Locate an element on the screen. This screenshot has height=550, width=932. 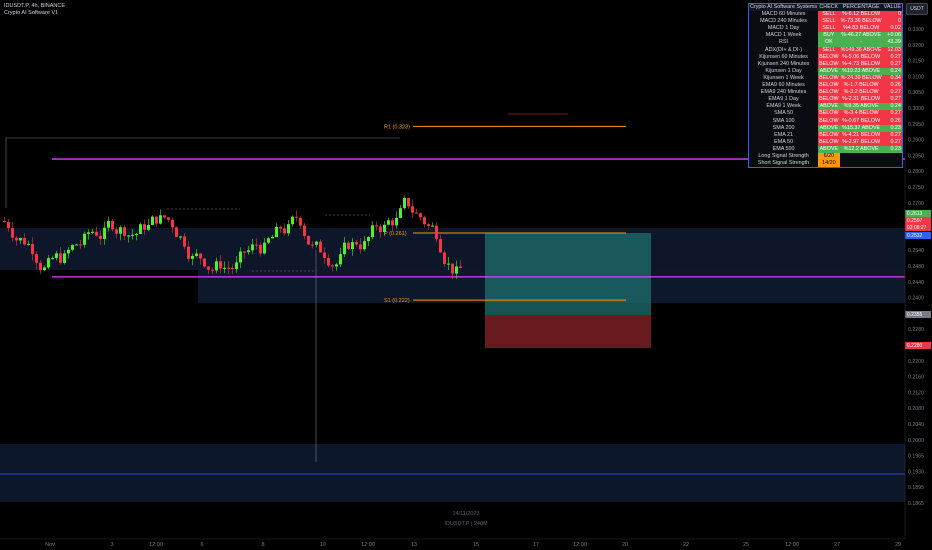
time-tick-label: 20 is located at coordinates (625, 545).